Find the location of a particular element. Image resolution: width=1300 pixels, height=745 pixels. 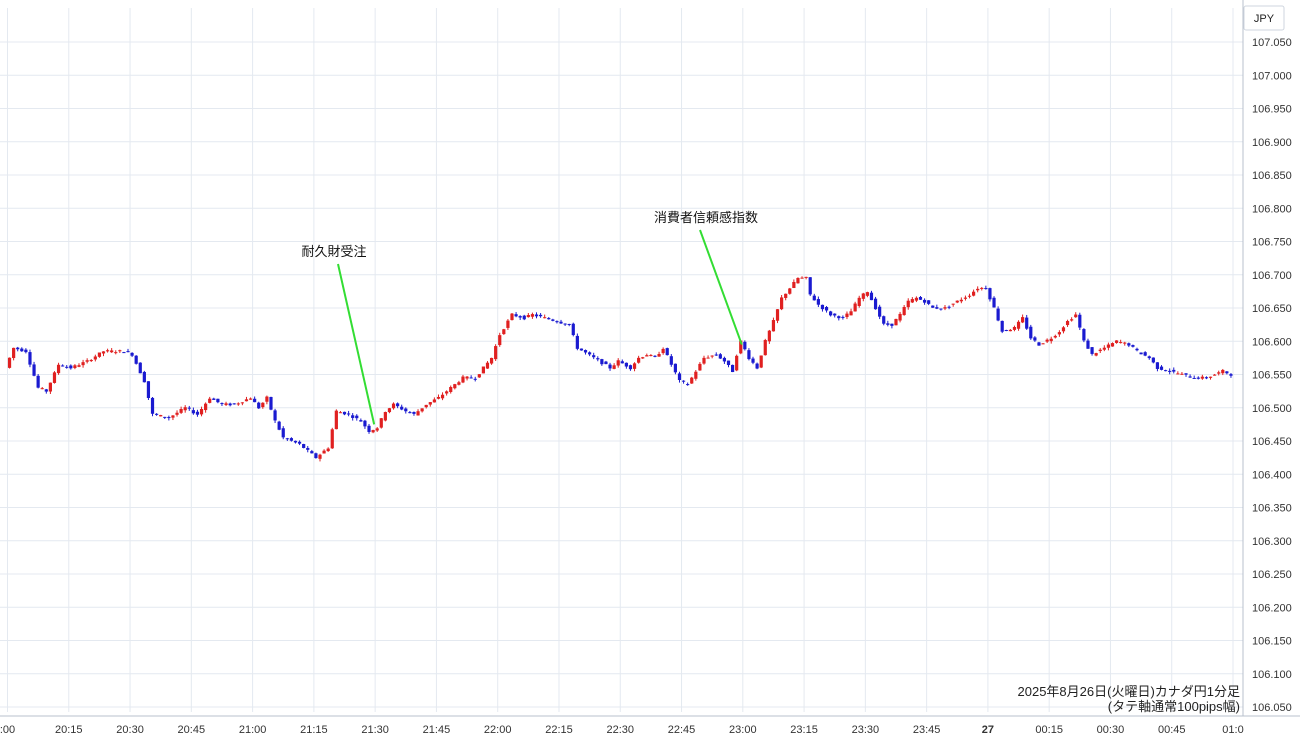

y-tick-label: 106.450 is located at coordinates (1272, 442).